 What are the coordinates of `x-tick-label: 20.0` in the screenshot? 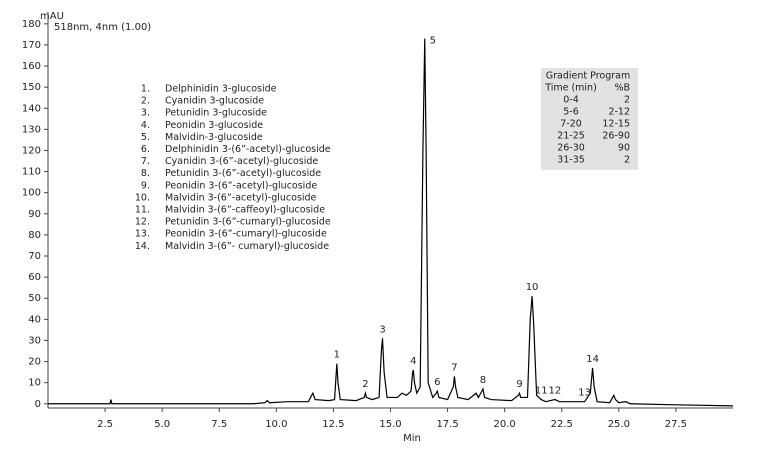 It's located at (505, 424).